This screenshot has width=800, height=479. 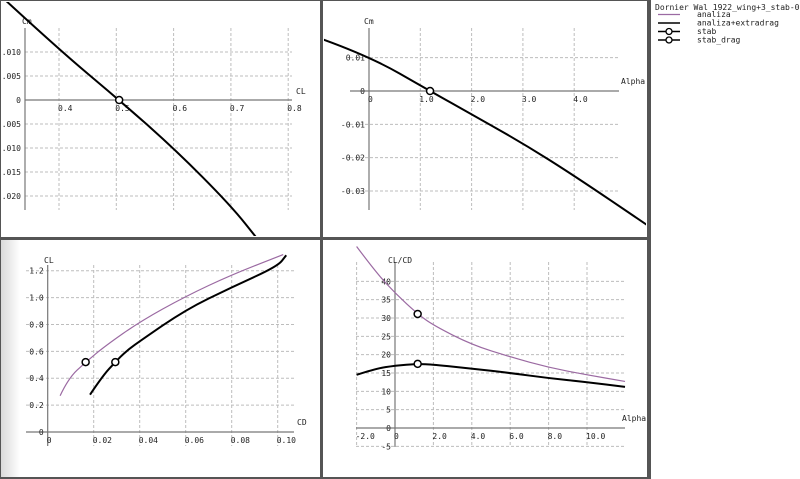 What do you see at coordinates (386, 391) in the screenshot?
I see `y-tick-label: 10` at bounding box center [386, 391].